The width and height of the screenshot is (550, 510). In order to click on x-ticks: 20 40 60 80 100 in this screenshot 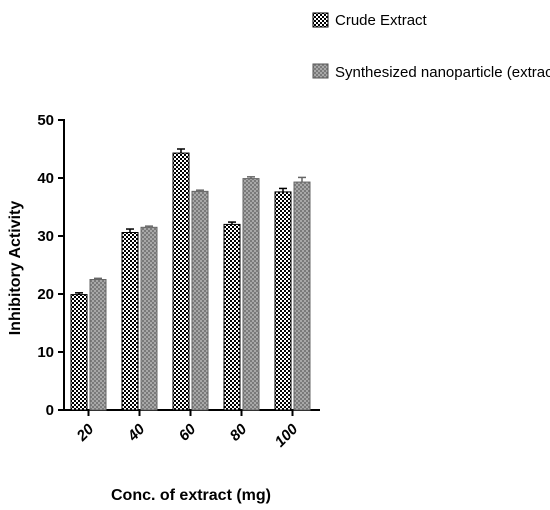, I will do `click(187, 430)`.